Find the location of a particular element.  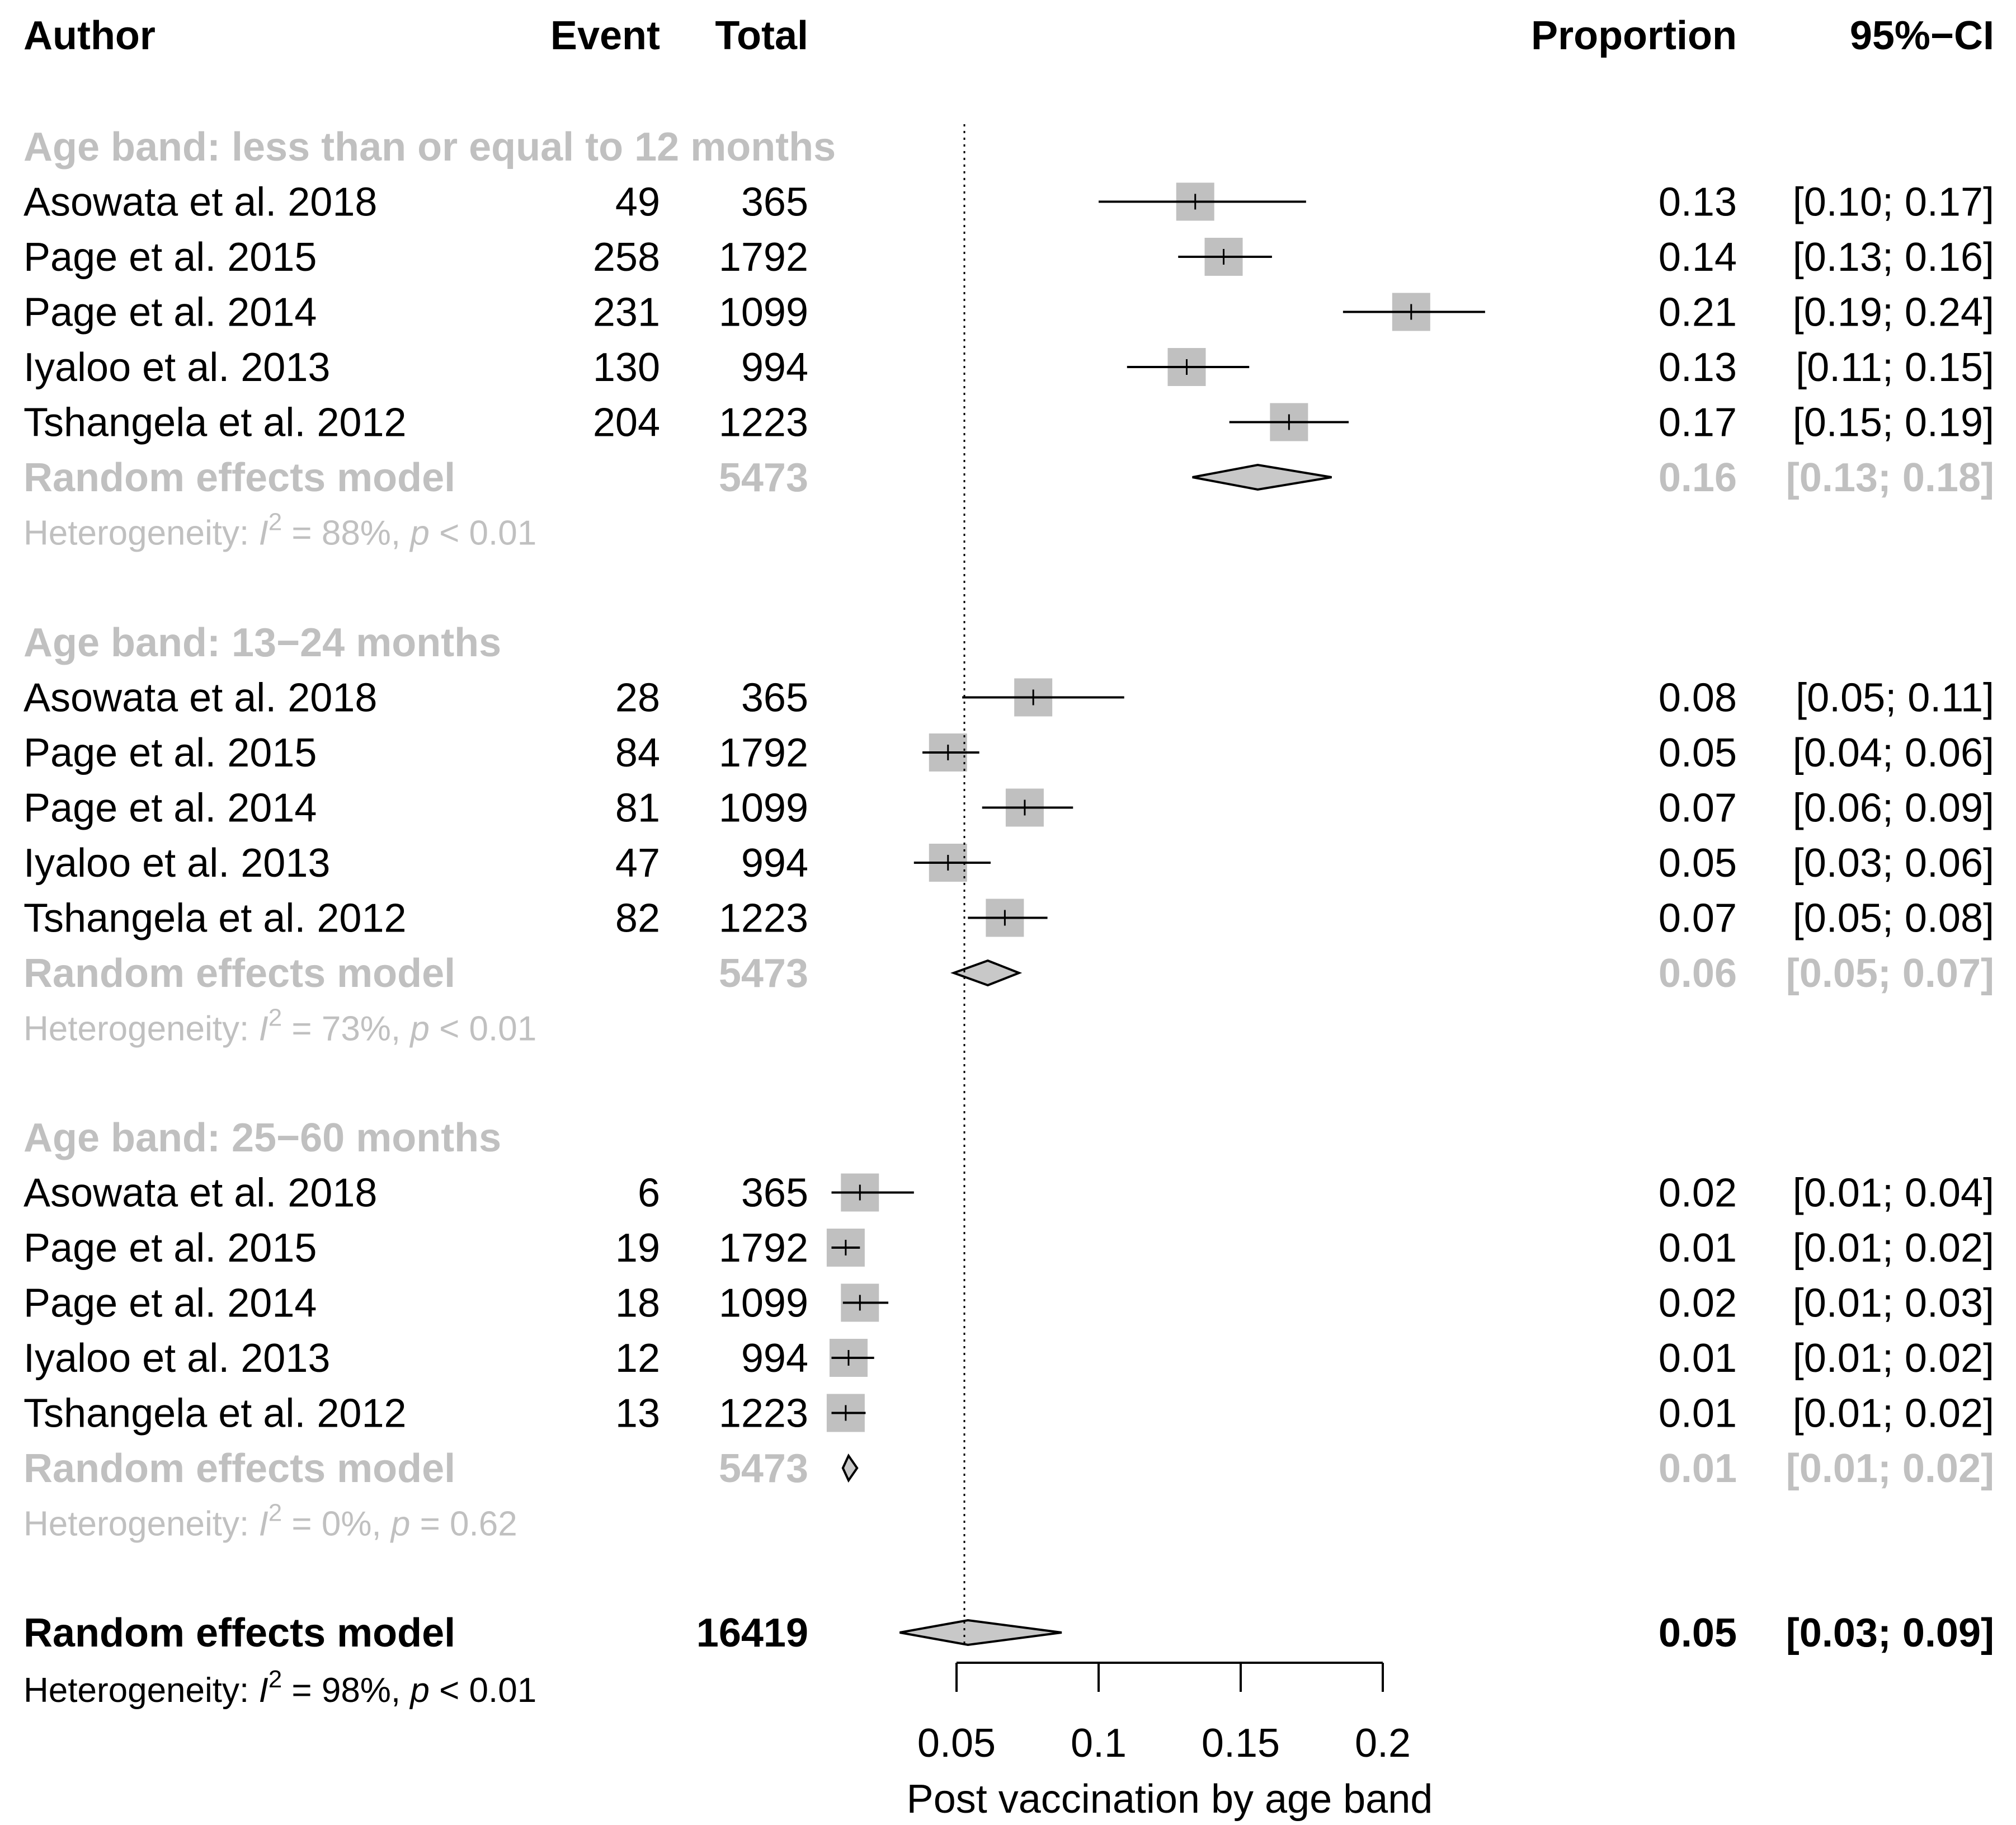

study-event: 258 is located at coordinates (627, 257).